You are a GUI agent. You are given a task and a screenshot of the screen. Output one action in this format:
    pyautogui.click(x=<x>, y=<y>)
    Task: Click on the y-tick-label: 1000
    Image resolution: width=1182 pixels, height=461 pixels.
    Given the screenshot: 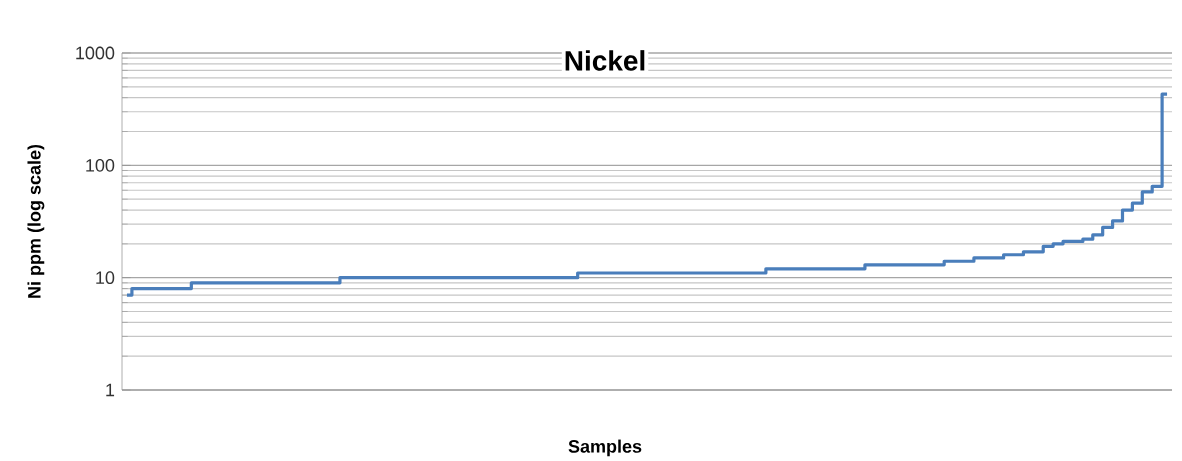 What is the action you would take?
    pyautogui.click(x=95, y=53)
    